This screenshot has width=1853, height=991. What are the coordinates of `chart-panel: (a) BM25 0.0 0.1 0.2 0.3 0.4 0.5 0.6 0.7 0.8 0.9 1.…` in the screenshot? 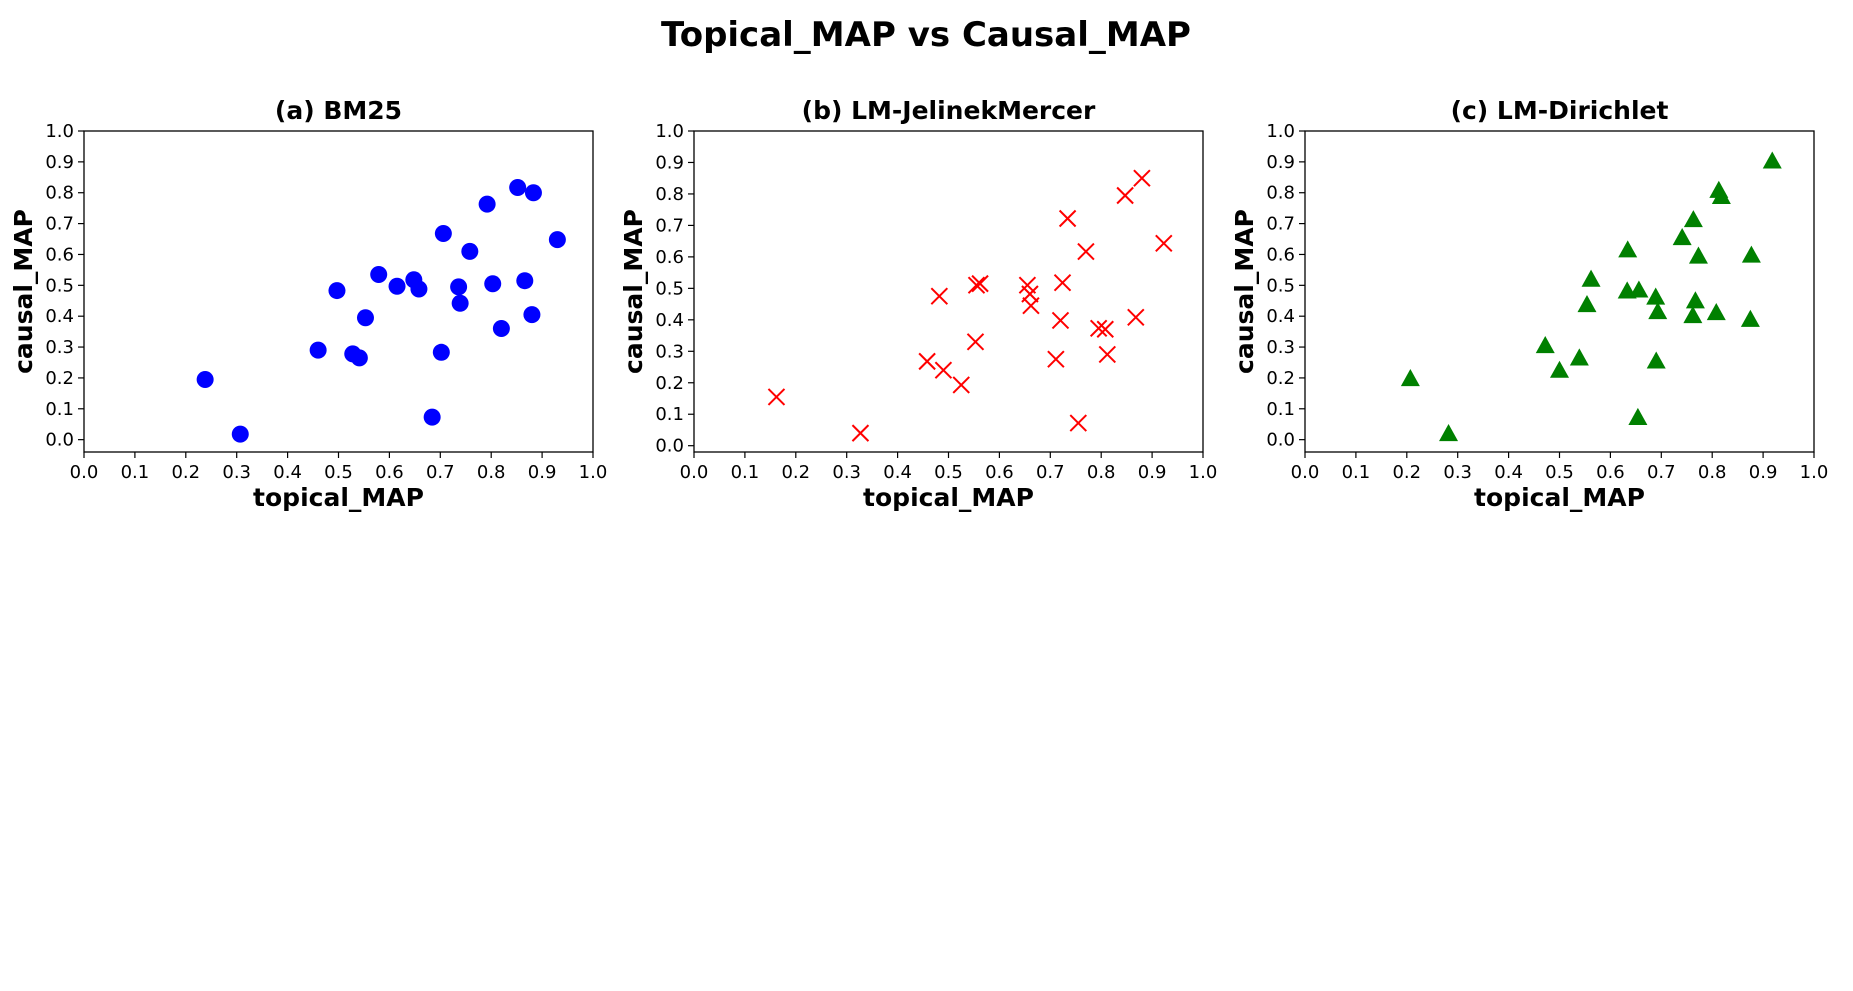 It's located at (308, 304).